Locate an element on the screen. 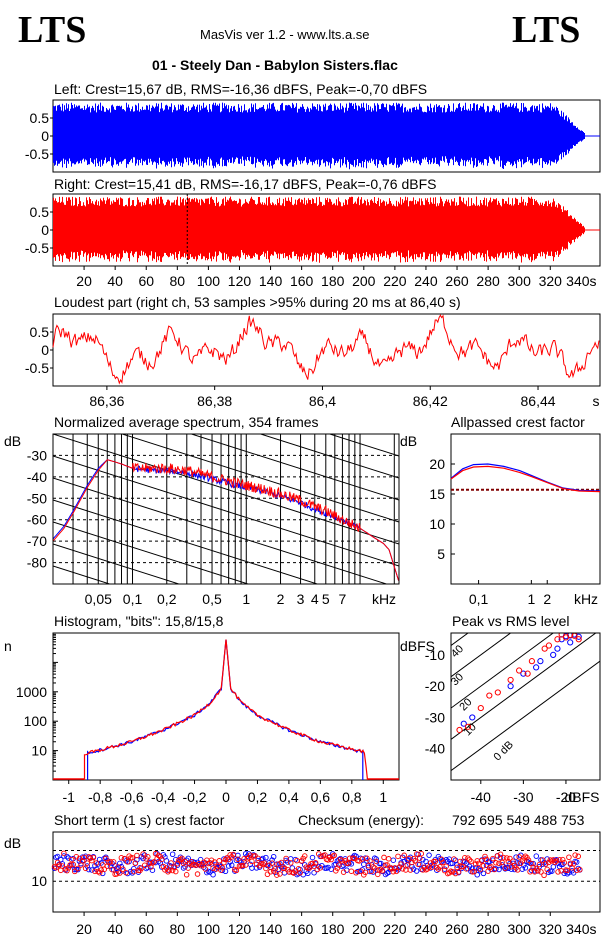 The height and width of the screenshot is (946, 606). short-term-xtick-label: 160 is located at coordinates (302, 929).